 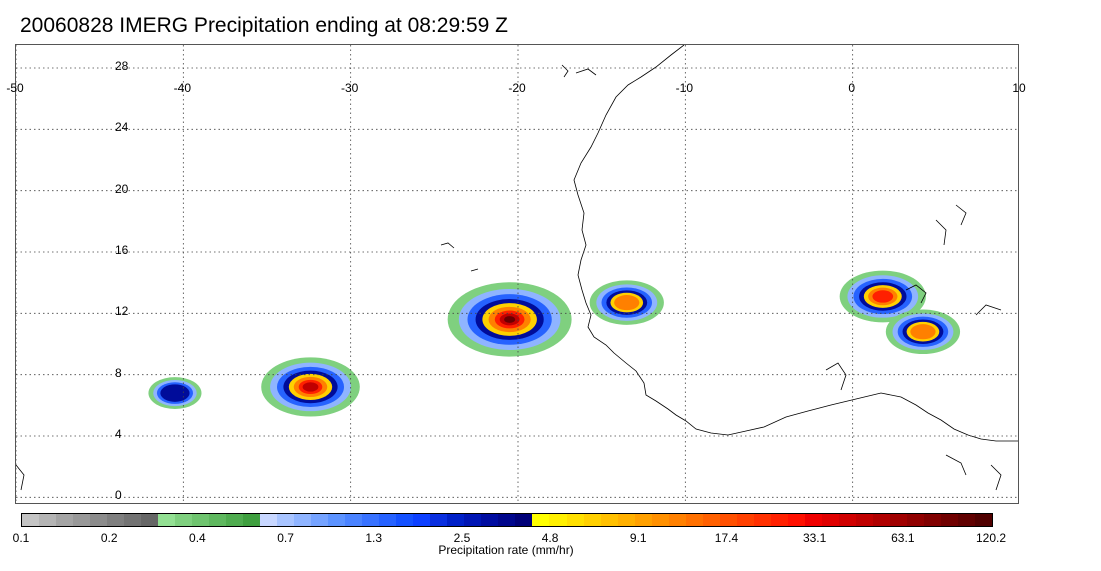 I want to click on lat-tick-label: 8, so click(x=118, y=372).